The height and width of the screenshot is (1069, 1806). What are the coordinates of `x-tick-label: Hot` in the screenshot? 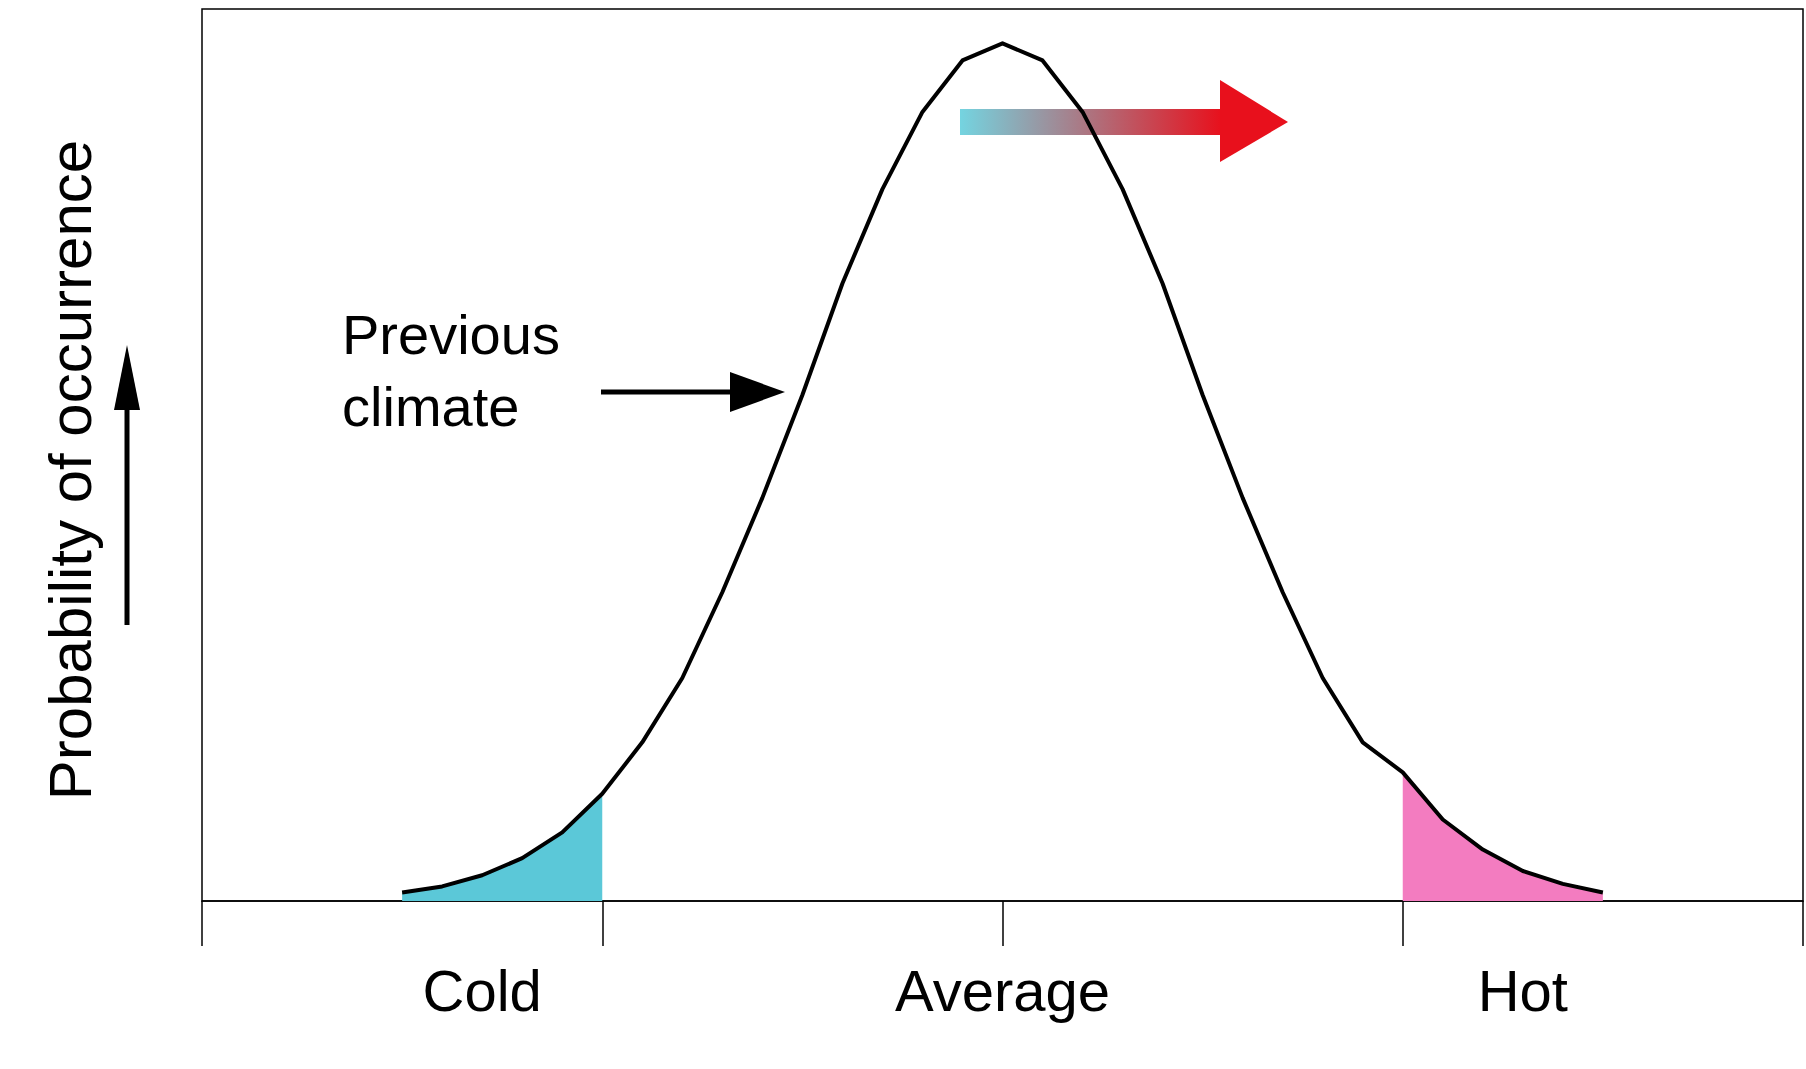 It's located at (1522, 990).